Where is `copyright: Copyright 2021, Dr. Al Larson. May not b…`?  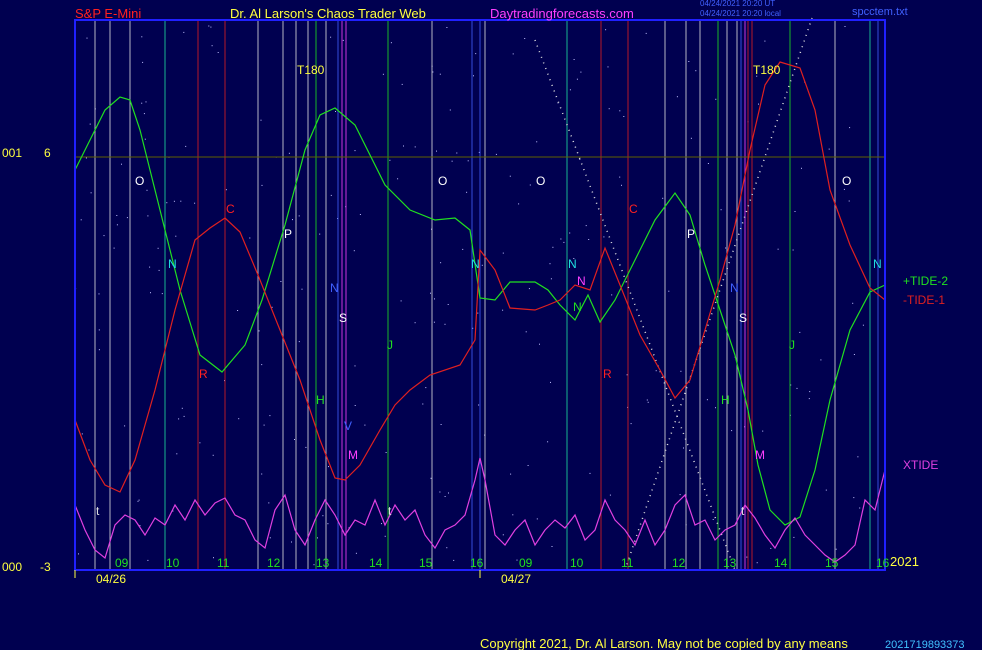 copyright: Copyright 2021, Dr. Al Larson. May not b… is located at coordinates (664, 643).